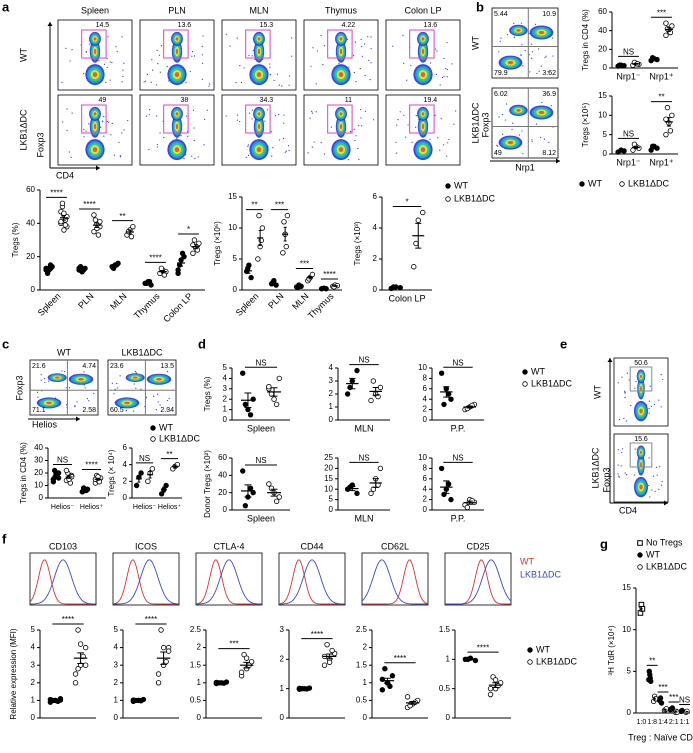  What do you see at coordinates (549, 73) in the screenshot?
I see `quadrant-value: 3.62` at bounding box center [549, 73].